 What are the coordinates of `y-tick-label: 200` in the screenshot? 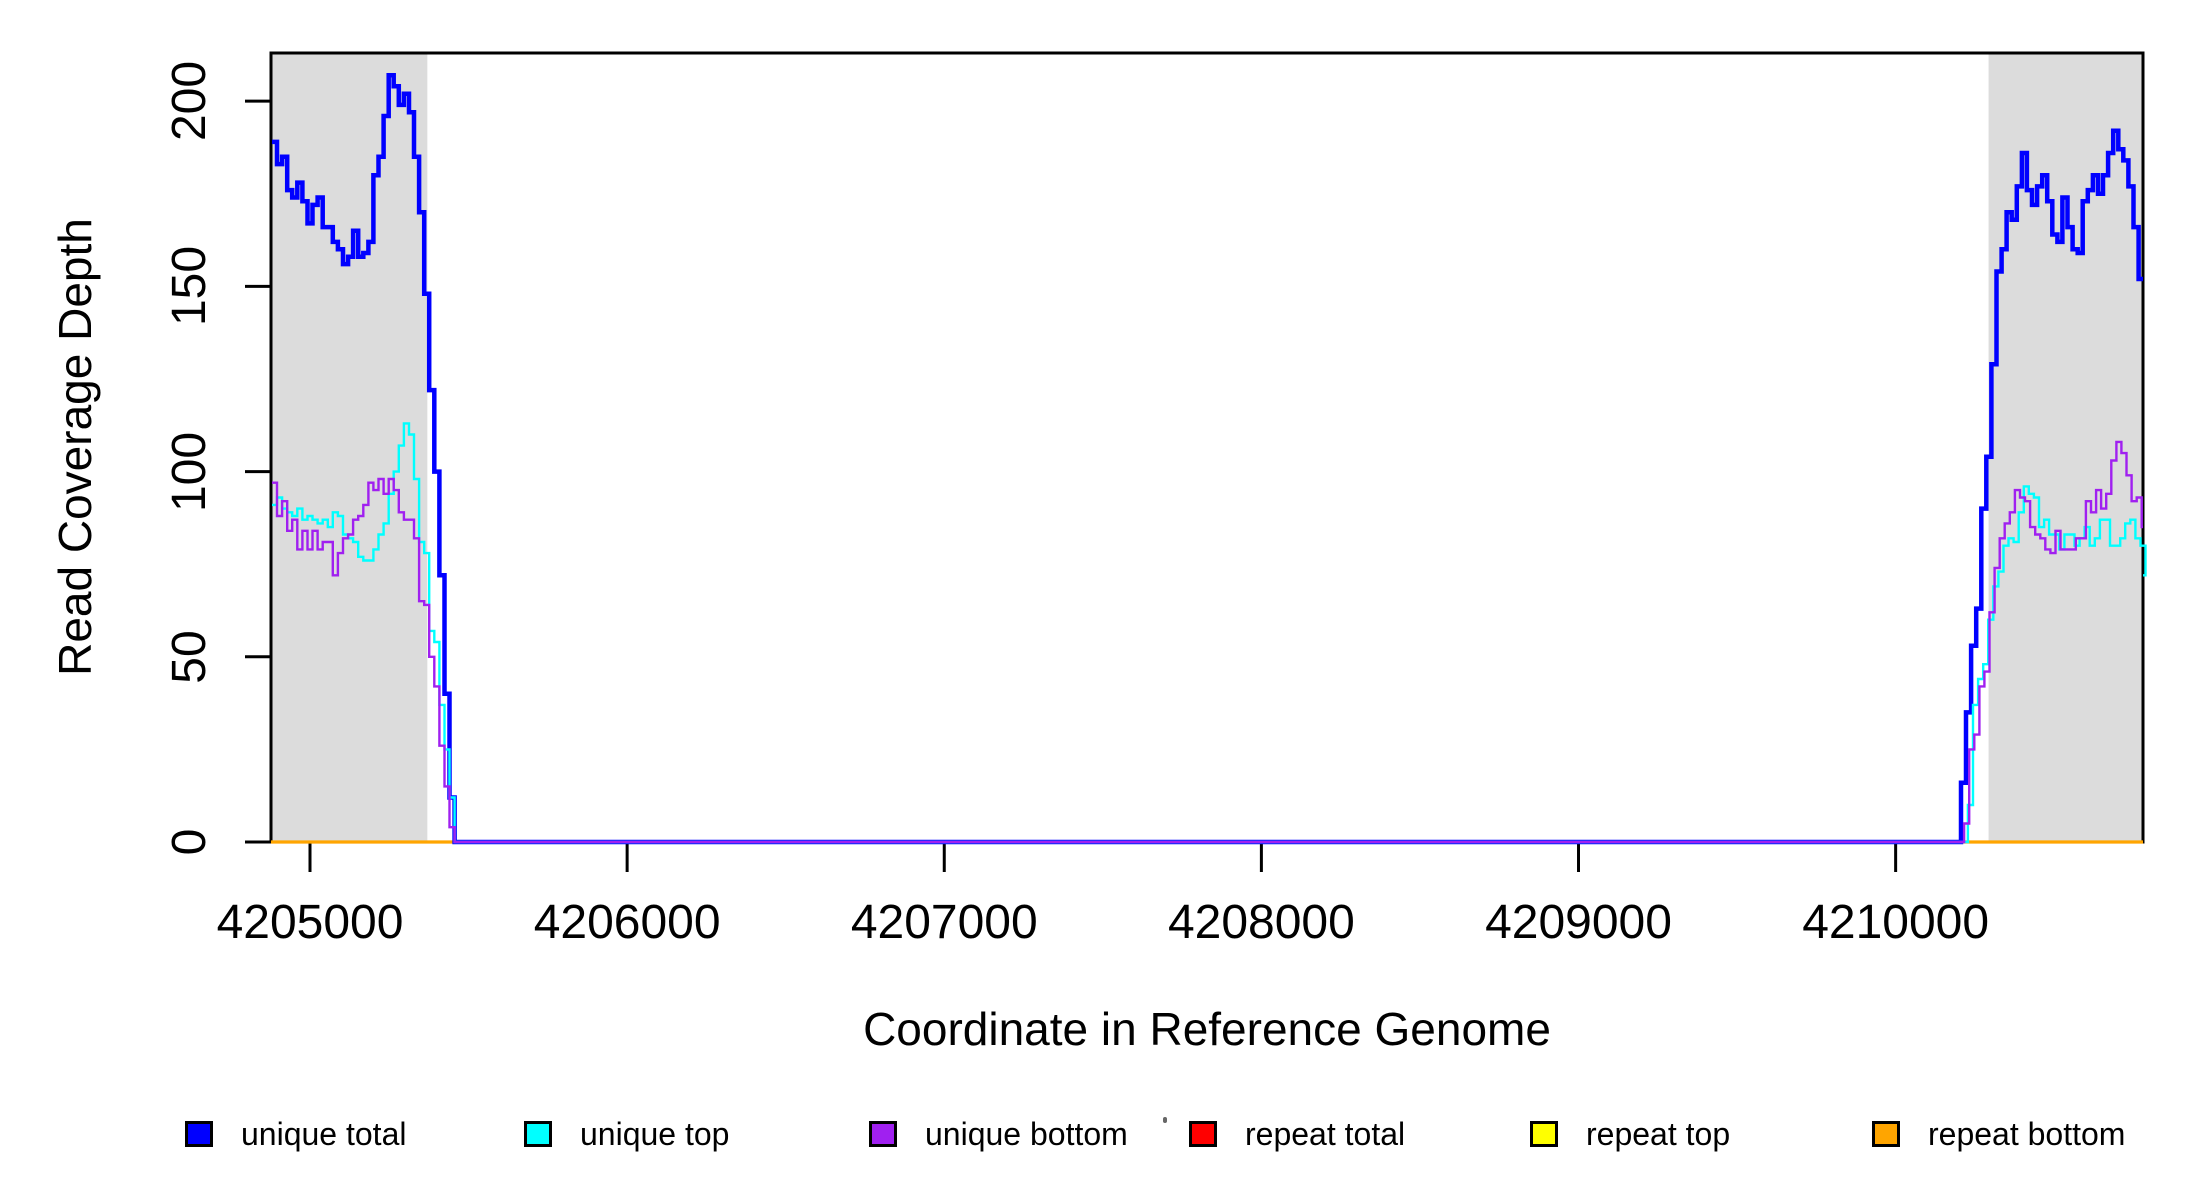 It's located at (189, 101).